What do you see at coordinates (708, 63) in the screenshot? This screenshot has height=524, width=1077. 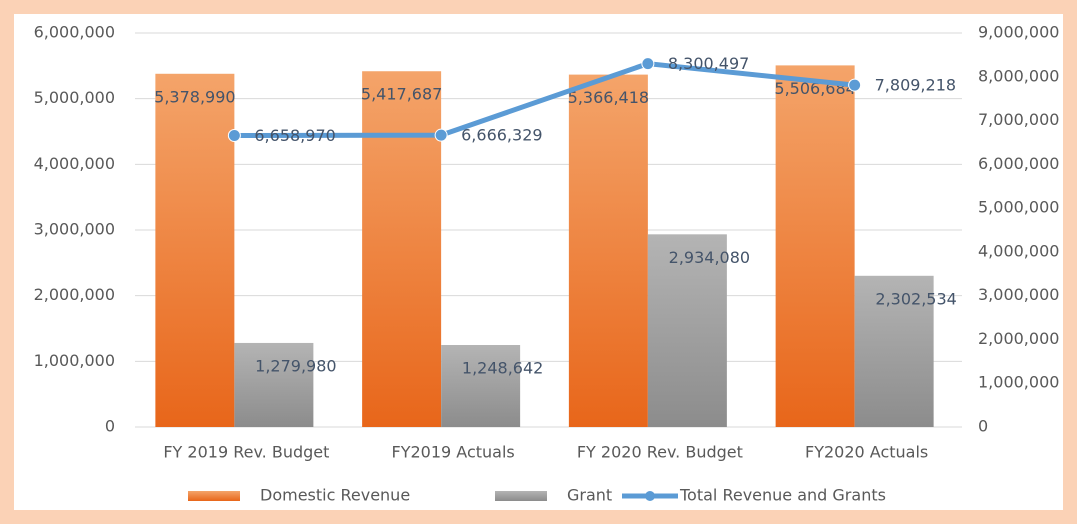 I see `data-label: 8,300,497` at bounding box center [708, 63].